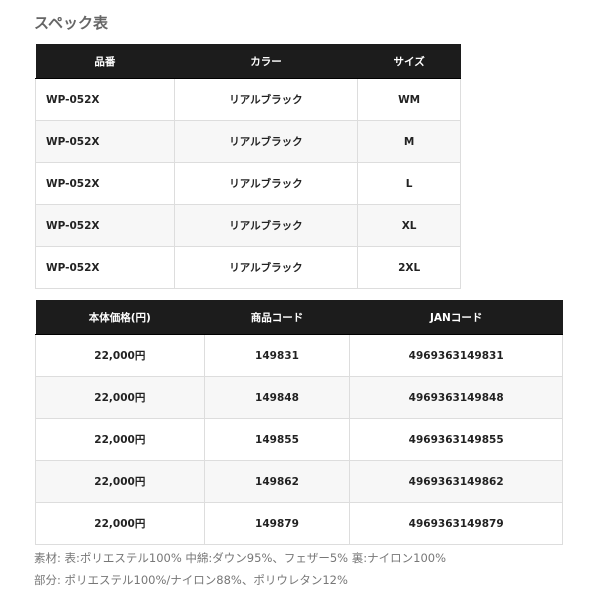  I want to click on table-row: WP-052X リアルブラック XL, so click(248, 225).